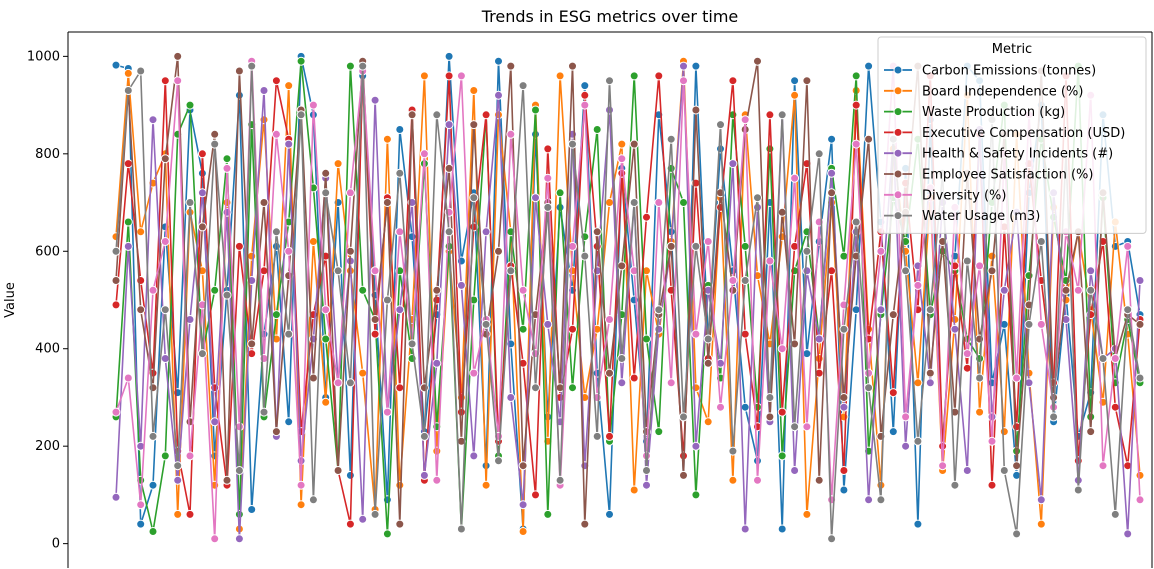  What do you see at coordinates (1023, 133) in the screenshot?
I see `legend-label: Executive Compensation (USD)` at bounding box center [1023, 133].